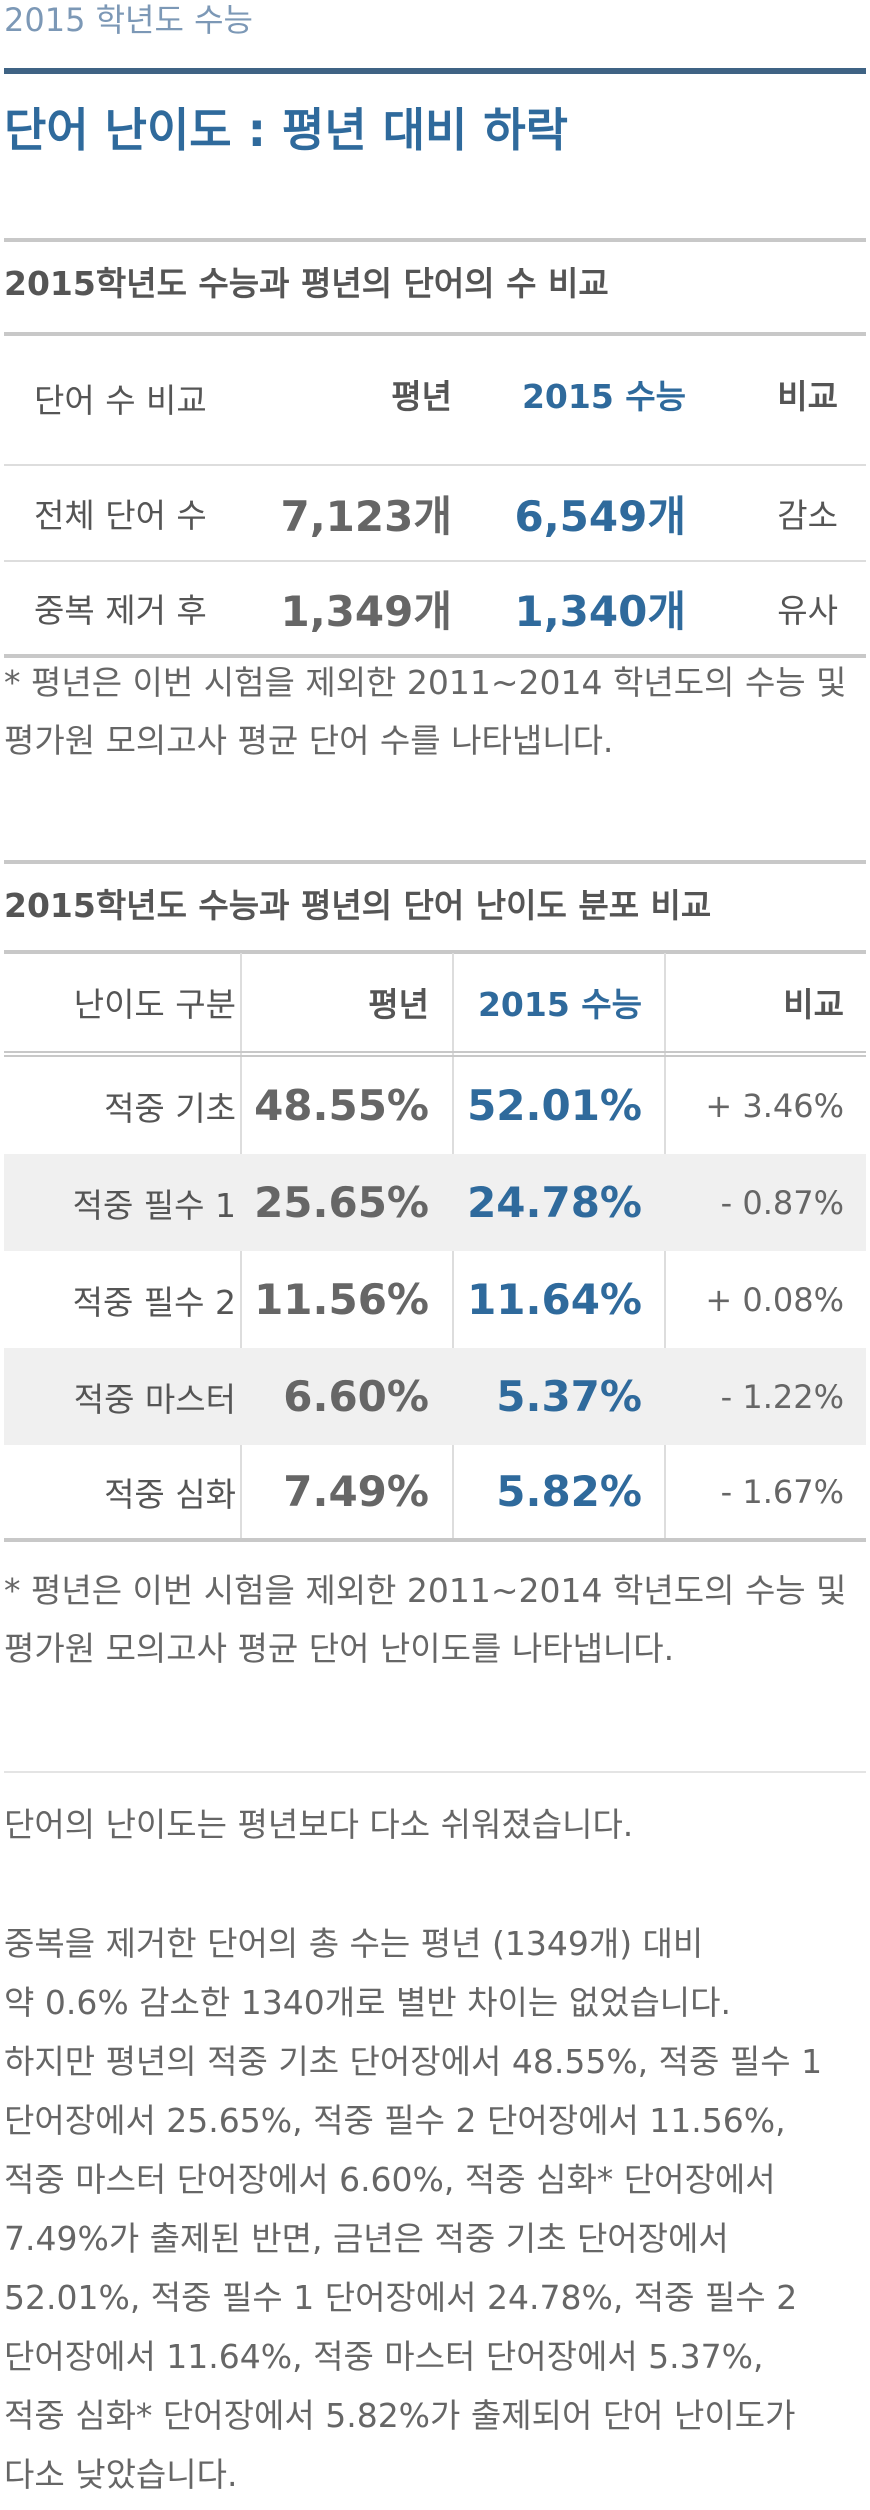 The height and width of the screenshot is (2510, 870). Describe the element at coordinates (368, 2002) in the screenshot. I see `summary-line: 약 0.6% 감소한 1340개로 별반 차이는 없었습니다.` at that location.